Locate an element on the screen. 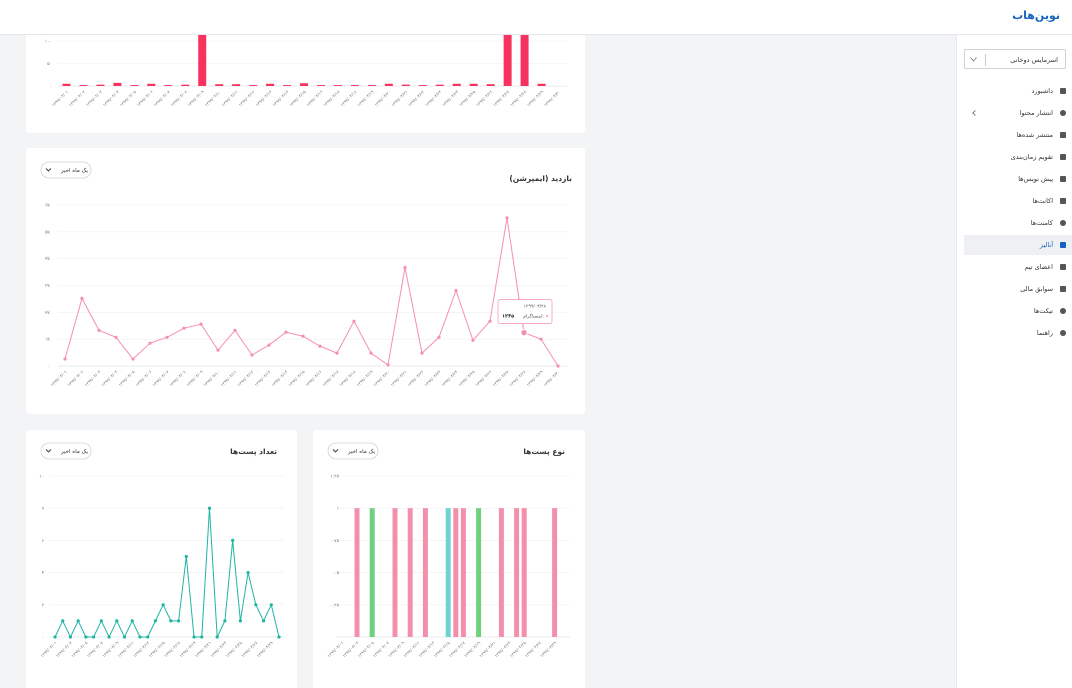  menu-label: اعضای تیم is located at coordinates (1038, 267).